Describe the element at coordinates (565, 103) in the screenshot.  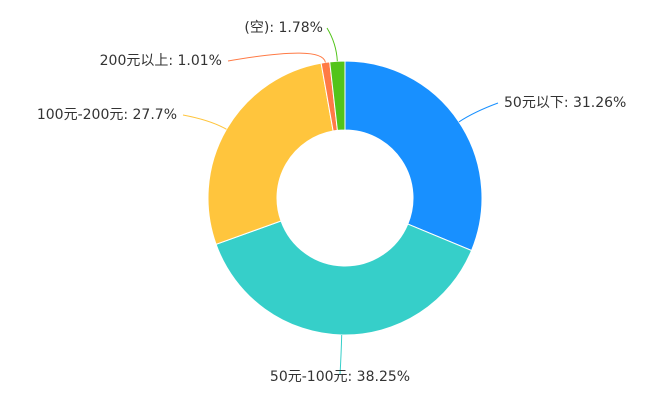
I see `slice-label-0: 50元以下: 31.26%` at that location.